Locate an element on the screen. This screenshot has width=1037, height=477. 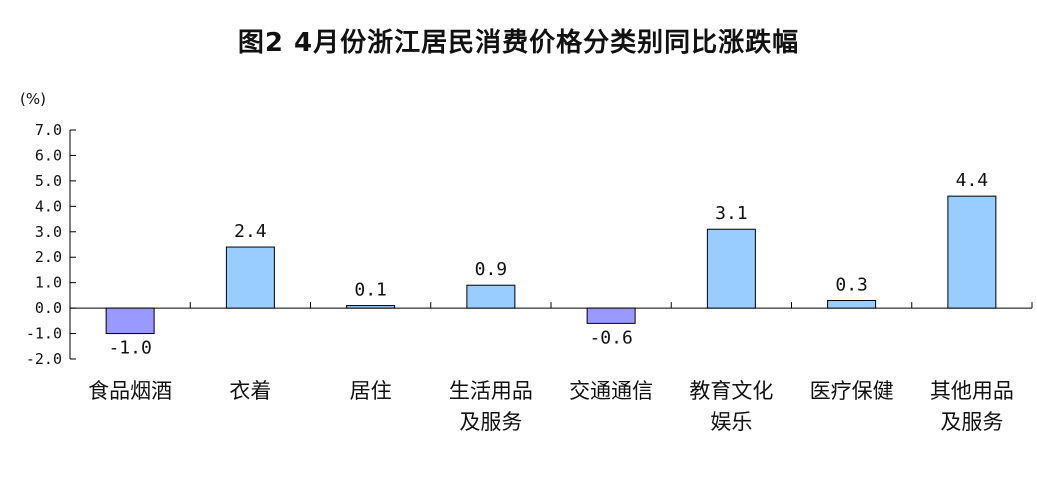
data-label: 2.4 is located at coordinates (250, 231).